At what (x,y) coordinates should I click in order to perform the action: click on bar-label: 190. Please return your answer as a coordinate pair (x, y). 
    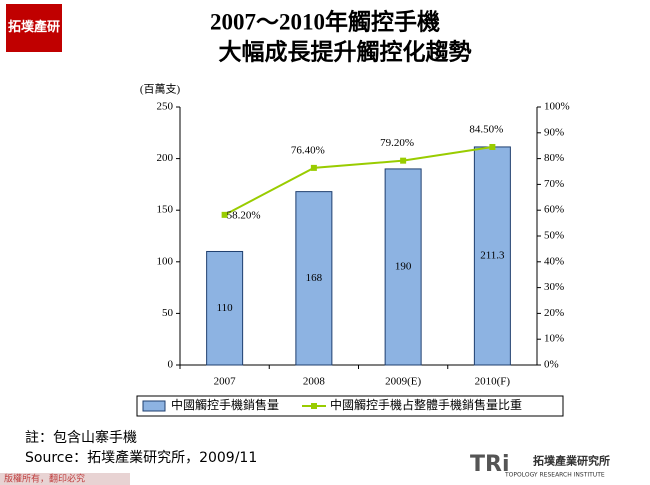
    Looking at the image, I should click on (403, 266).